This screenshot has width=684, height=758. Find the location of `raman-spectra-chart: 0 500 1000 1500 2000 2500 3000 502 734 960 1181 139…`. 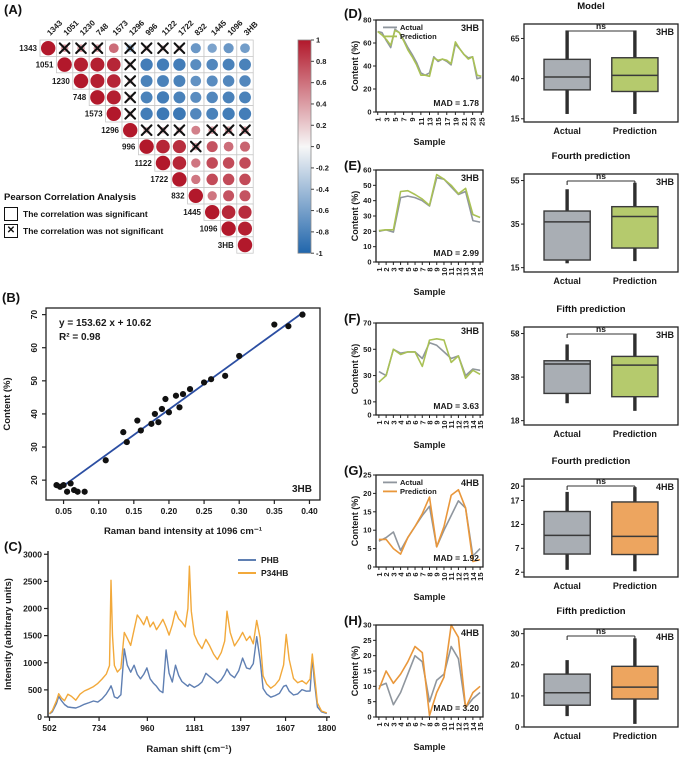

raman-spectra-chart: 0 500 1000 1500 2000 2500 3000 502 734 960 1181 139… is located at coordinates (170, 652).